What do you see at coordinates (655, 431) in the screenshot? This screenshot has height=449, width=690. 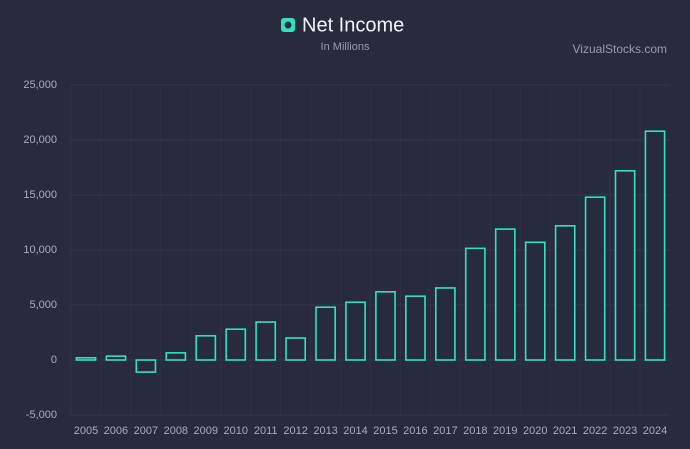 I see `x-tick-label: 2024` at bounding box center [655, 431].